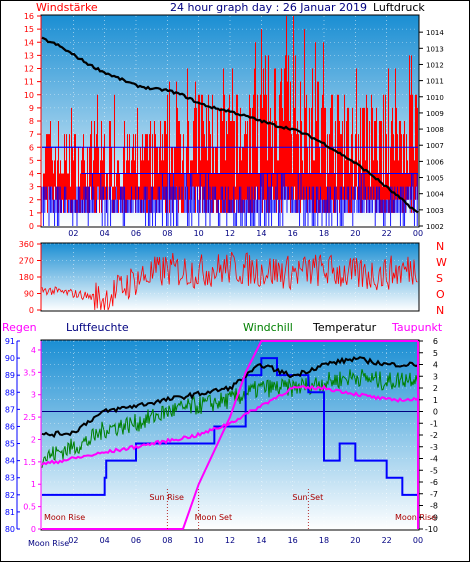  I want to click on wind-speed-tick-label: 3, so click(31, 187).